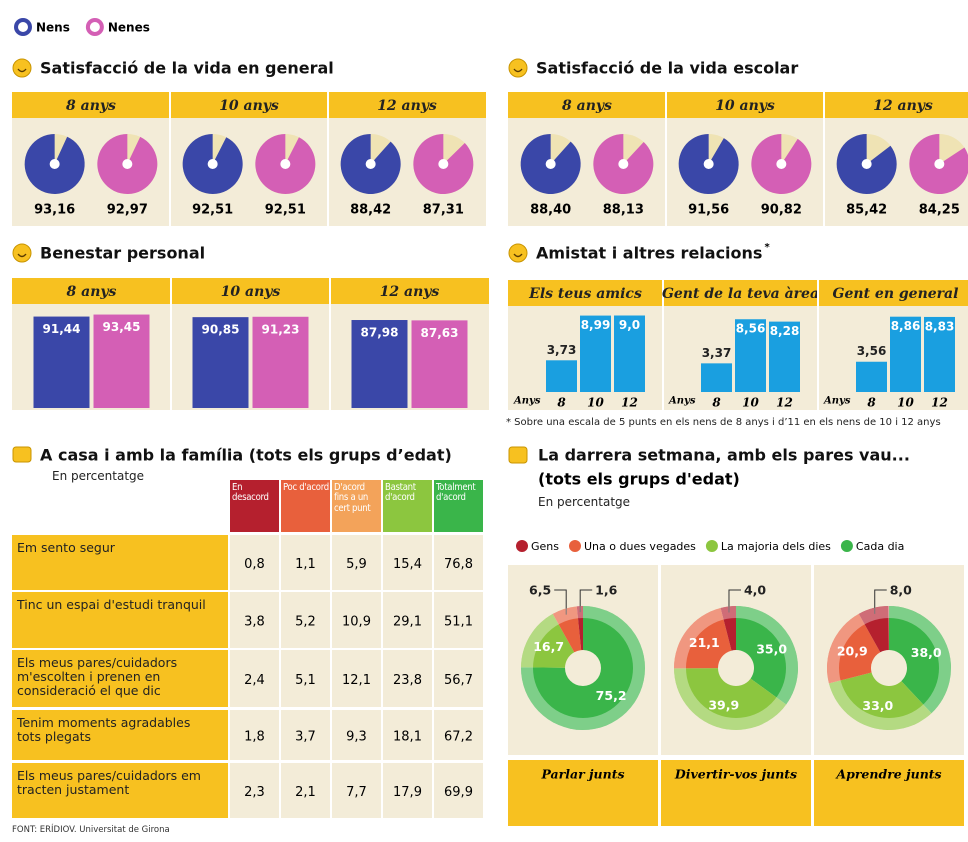 The image size is (968, 842). I want to click on value-label: 90,85, so click(221, 330).